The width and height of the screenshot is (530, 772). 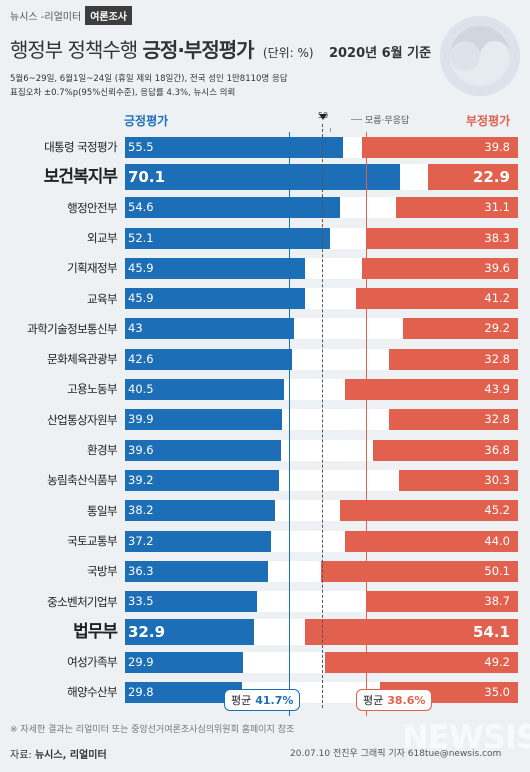 I want to click on average-negative-line, so click(x=367, y=424).